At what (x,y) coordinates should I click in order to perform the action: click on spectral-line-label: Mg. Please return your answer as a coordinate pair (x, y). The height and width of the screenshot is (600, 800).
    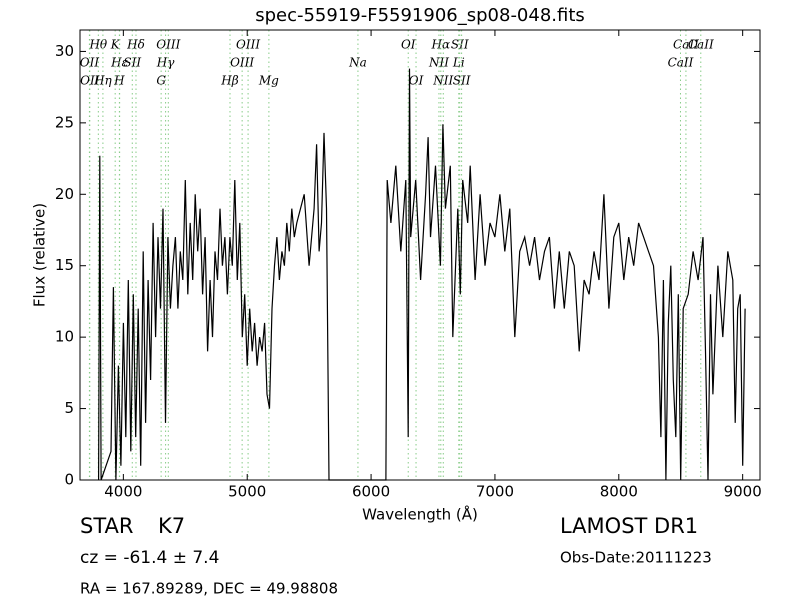
    Looking at the image, I should click on (268, 81).